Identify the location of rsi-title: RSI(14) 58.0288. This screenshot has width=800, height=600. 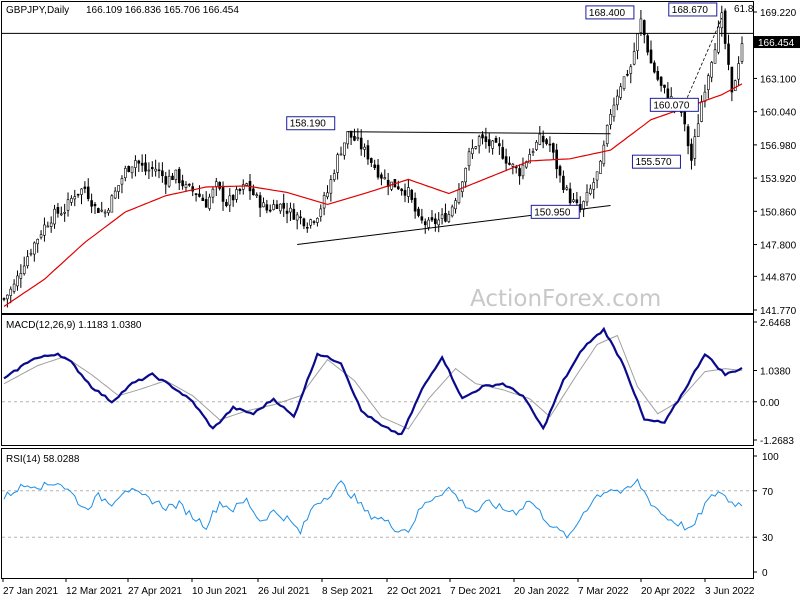
(43, 459).